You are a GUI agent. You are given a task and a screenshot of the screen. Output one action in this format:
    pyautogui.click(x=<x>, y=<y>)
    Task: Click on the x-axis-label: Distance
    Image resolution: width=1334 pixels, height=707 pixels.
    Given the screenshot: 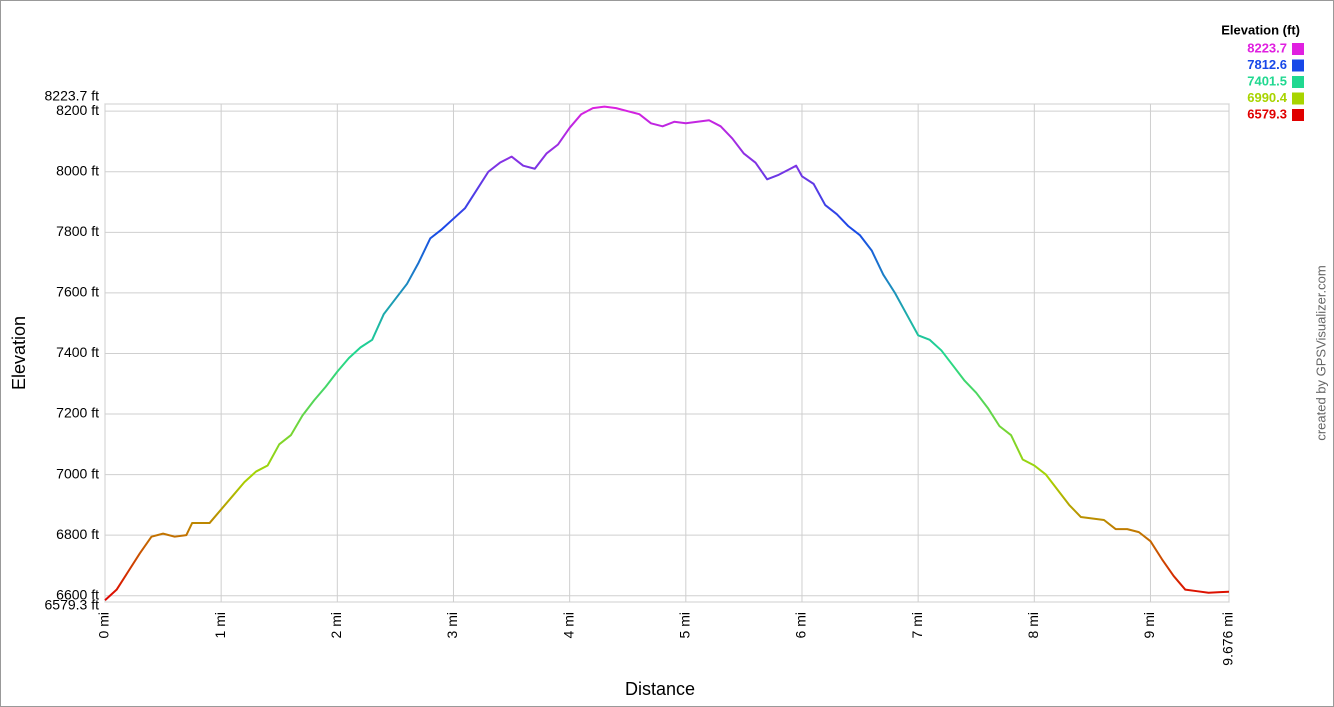 What is the action you would take?
    pyautogui.click(x=660, y=689)
    